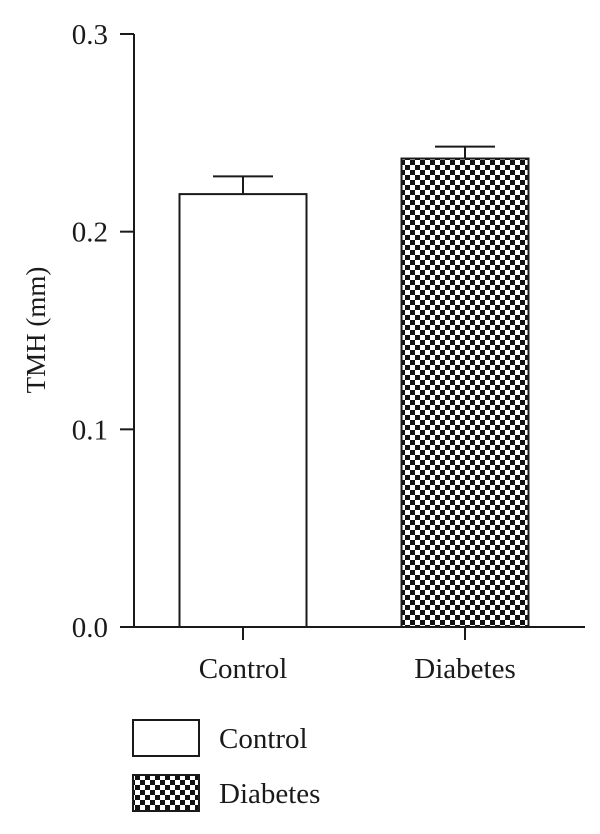 Image resolution: width=600 pixels, height=834 pixels. Describe the element at coordinates (243, 669) in the screenshot. I see `x-tick-label-control: Control` at that location.